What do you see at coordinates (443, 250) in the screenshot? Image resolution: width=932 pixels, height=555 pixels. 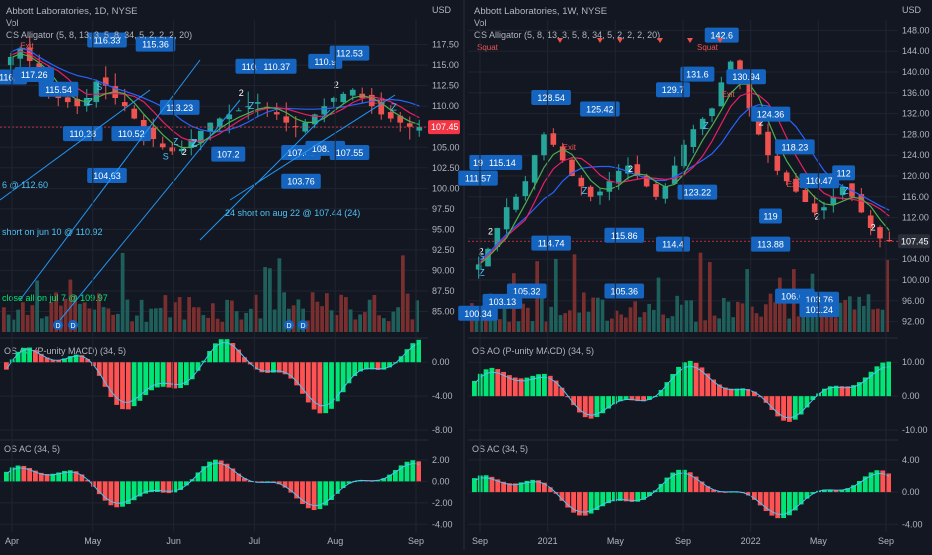 I see `price-tick-label: 92.50` at bounding box center [443, 250].